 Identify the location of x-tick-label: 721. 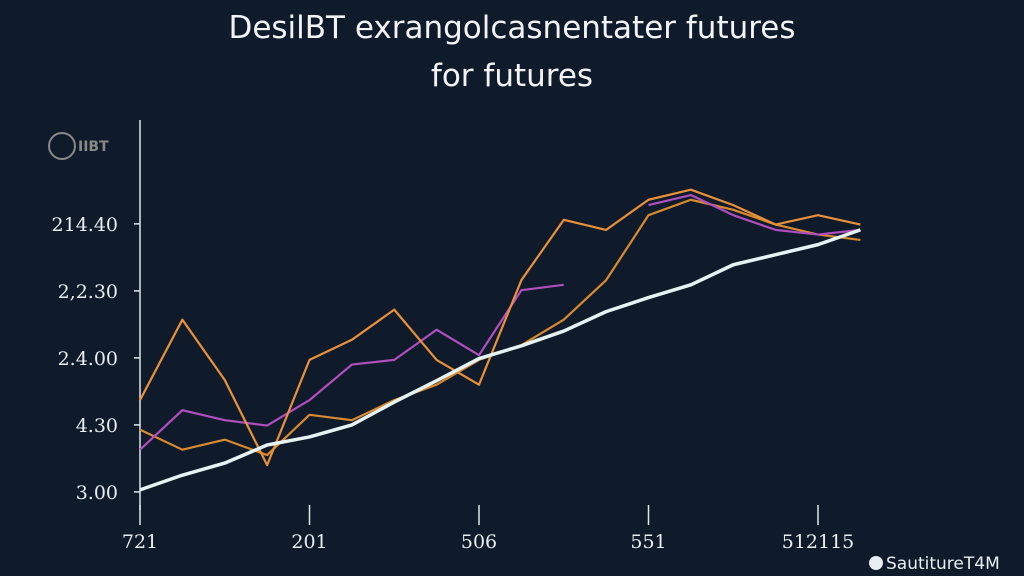
(140, 542).